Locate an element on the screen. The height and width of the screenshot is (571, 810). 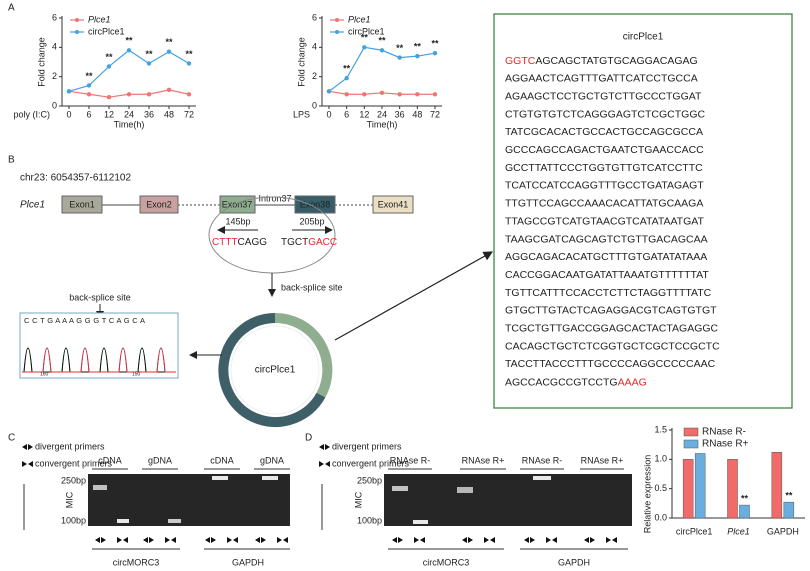
y-axis-label: Fold change is located at coordinates (301, 62).